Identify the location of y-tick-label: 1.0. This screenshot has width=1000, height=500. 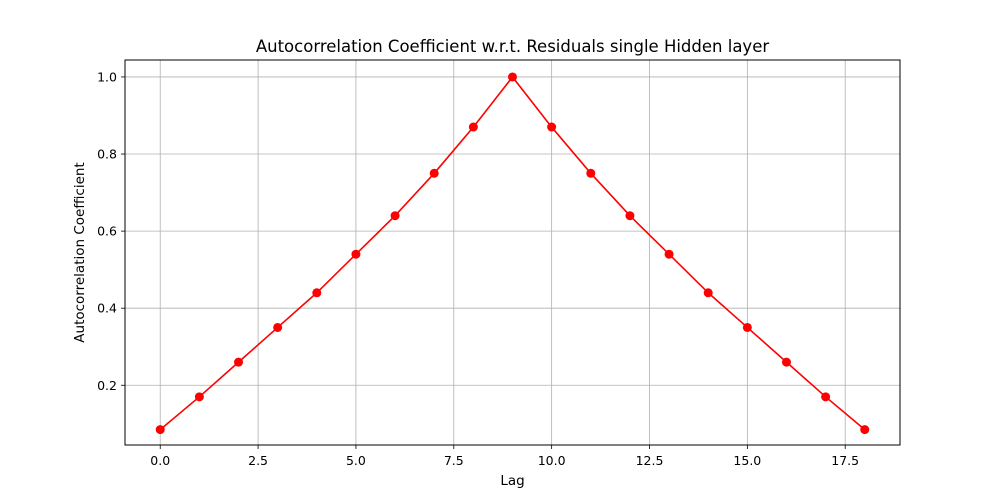
(107, 76).